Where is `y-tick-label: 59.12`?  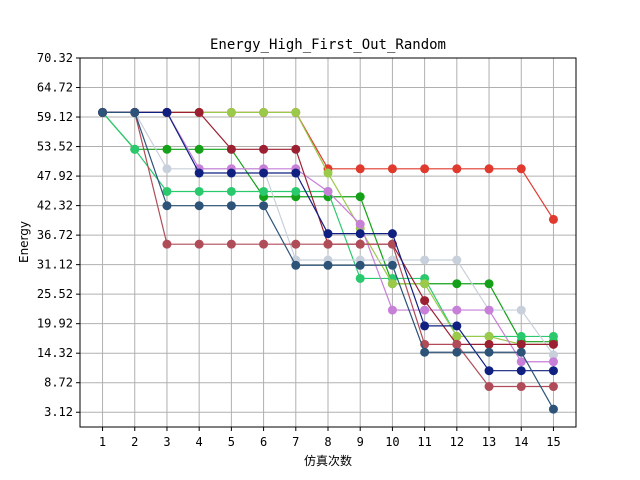 y-tick-label: 59.12 is located at coordinates (55, 117).